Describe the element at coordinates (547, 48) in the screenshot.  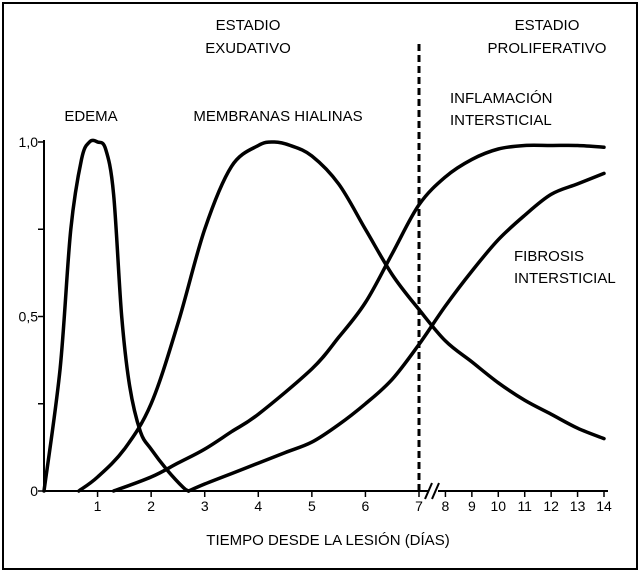
I see `stage-proliferative-line2: PROLIFERATIVO` at that location.